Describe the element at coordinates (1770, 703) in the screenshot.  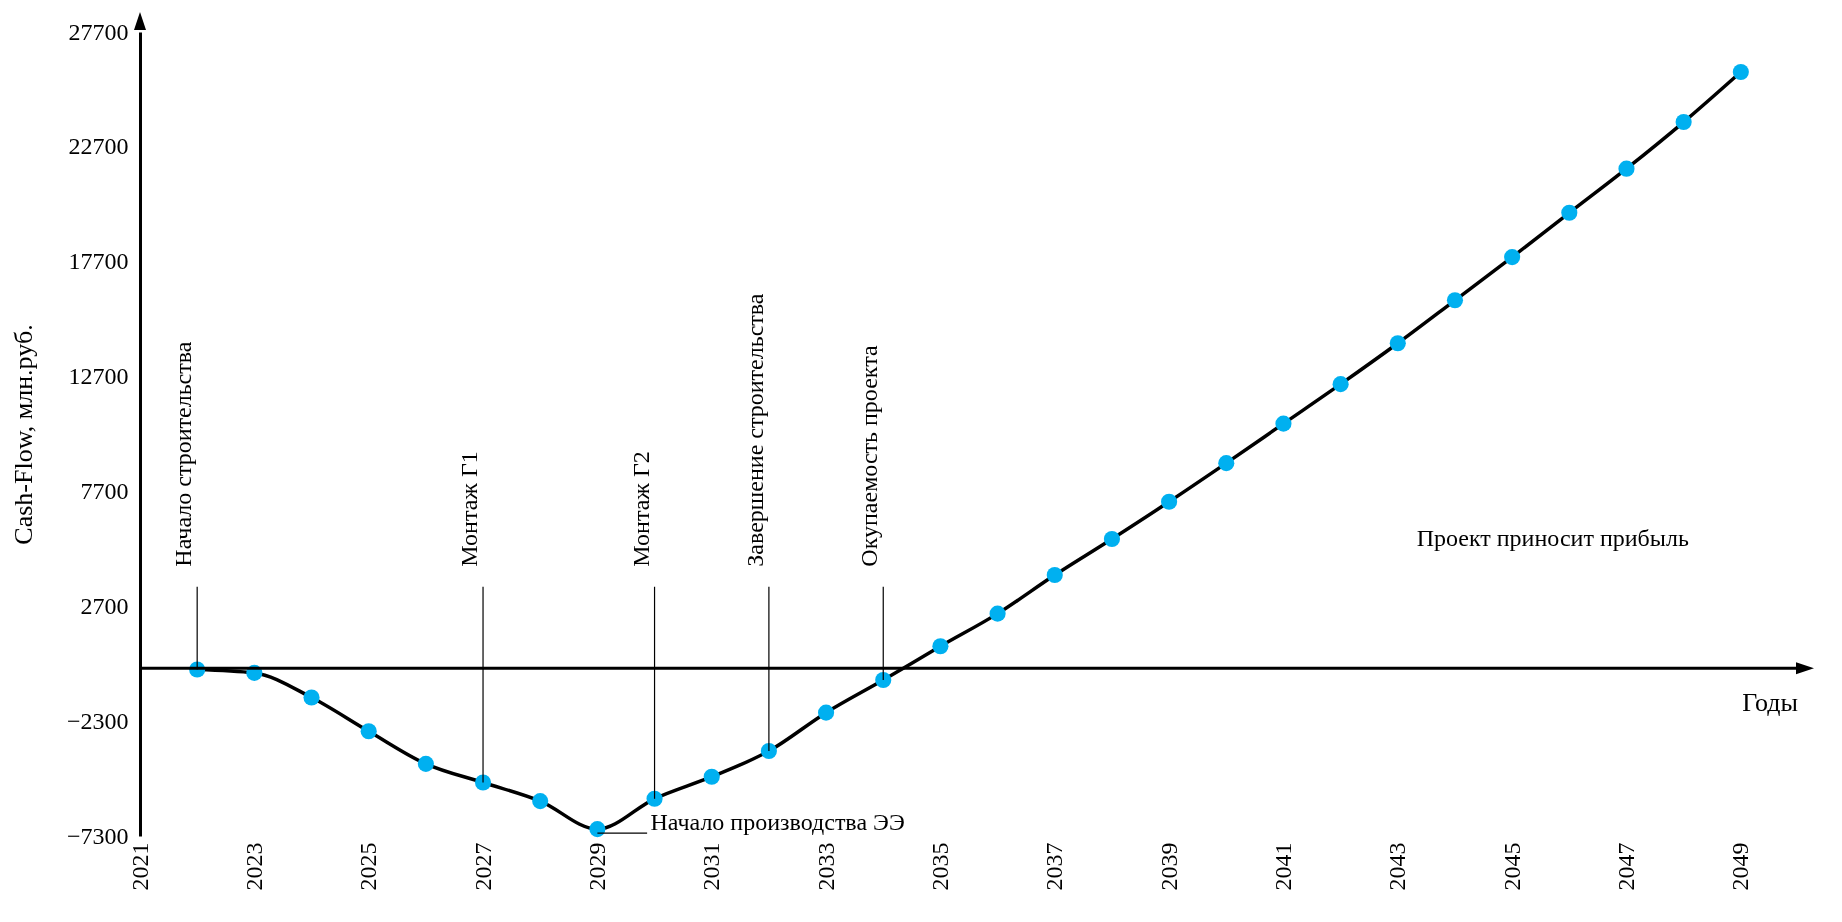
I see `x-axis-title: Годы` at that location.